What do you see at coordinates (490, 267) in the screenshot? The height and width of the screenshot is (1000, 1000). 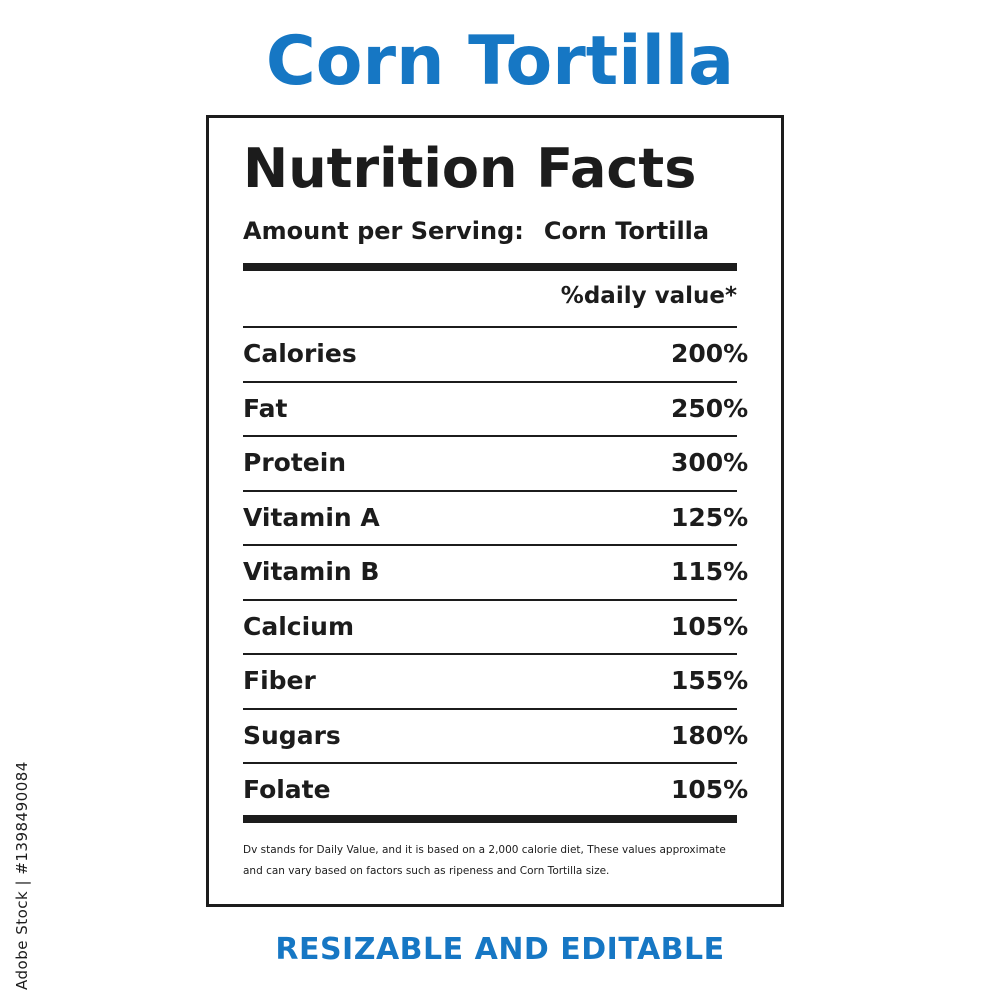 I see `top-divider` at bounding box center [490, 267].